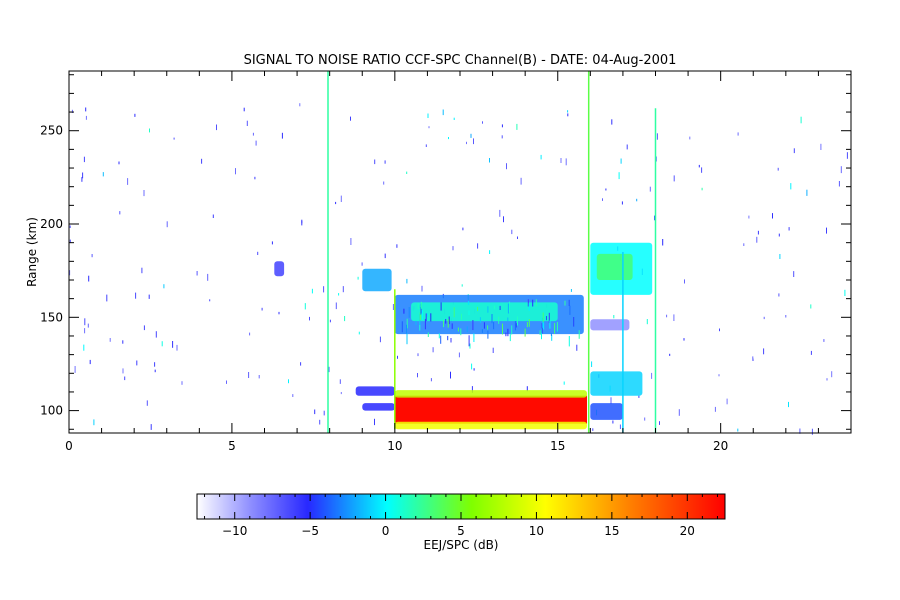 This screenshot has width=900, height=600. What do you see at coordinates (616, 383) in the screenshot?
I see `region-echo-115-right` at bounding box center [616, 383].